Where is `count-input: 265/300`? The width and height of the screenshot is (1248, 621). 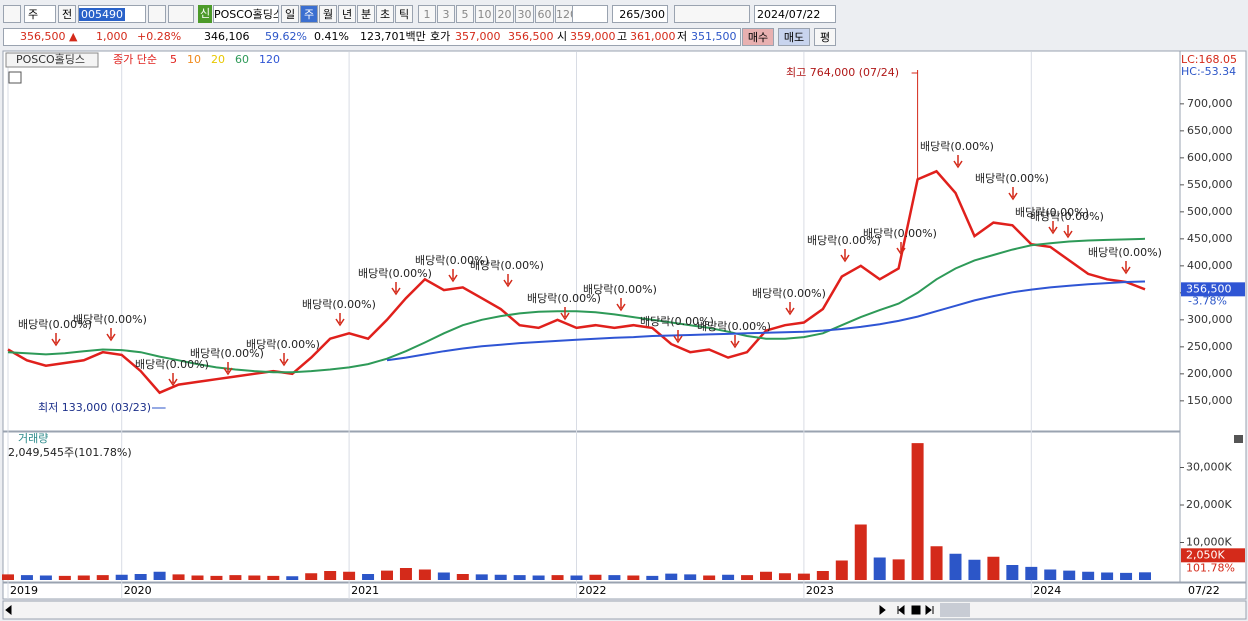 count-input: 265/300 is located at coordinates (640, 14).